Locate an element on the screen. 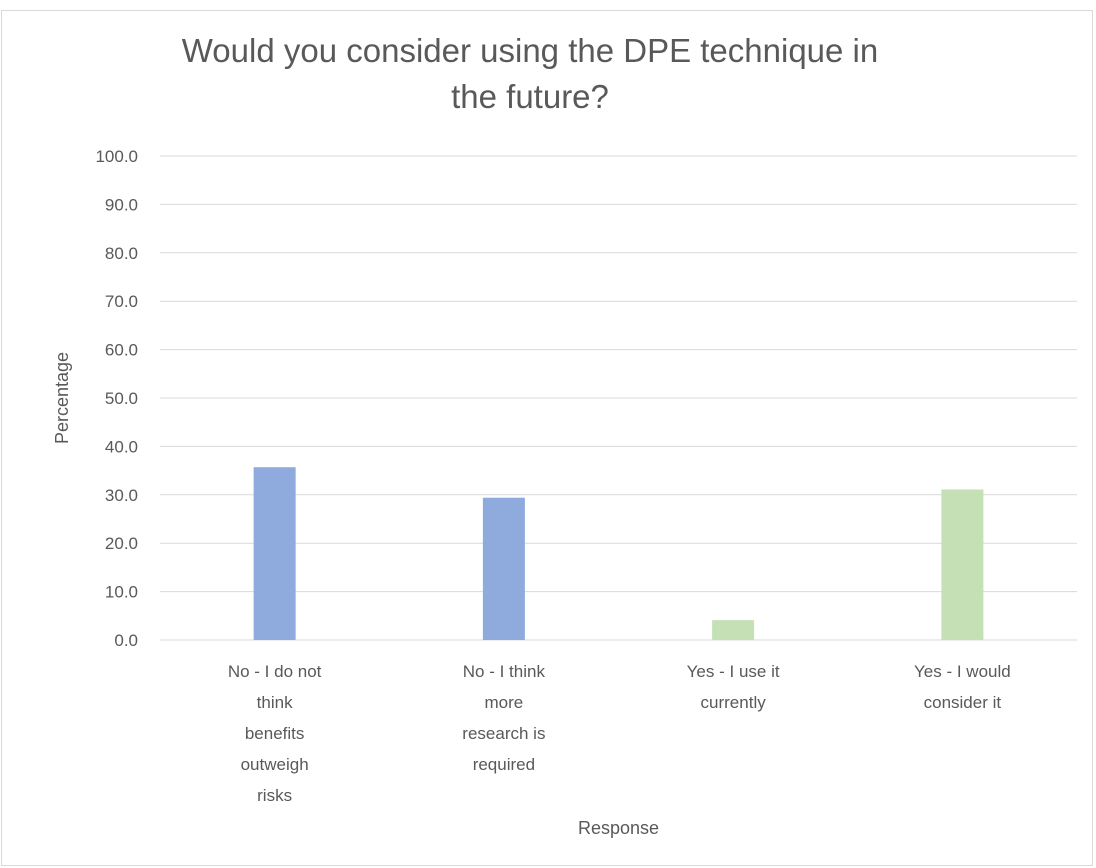 The width and height of the screenshot is (1096, 868). y-tick-label: 100.0 is located at coordinates (116, 156).